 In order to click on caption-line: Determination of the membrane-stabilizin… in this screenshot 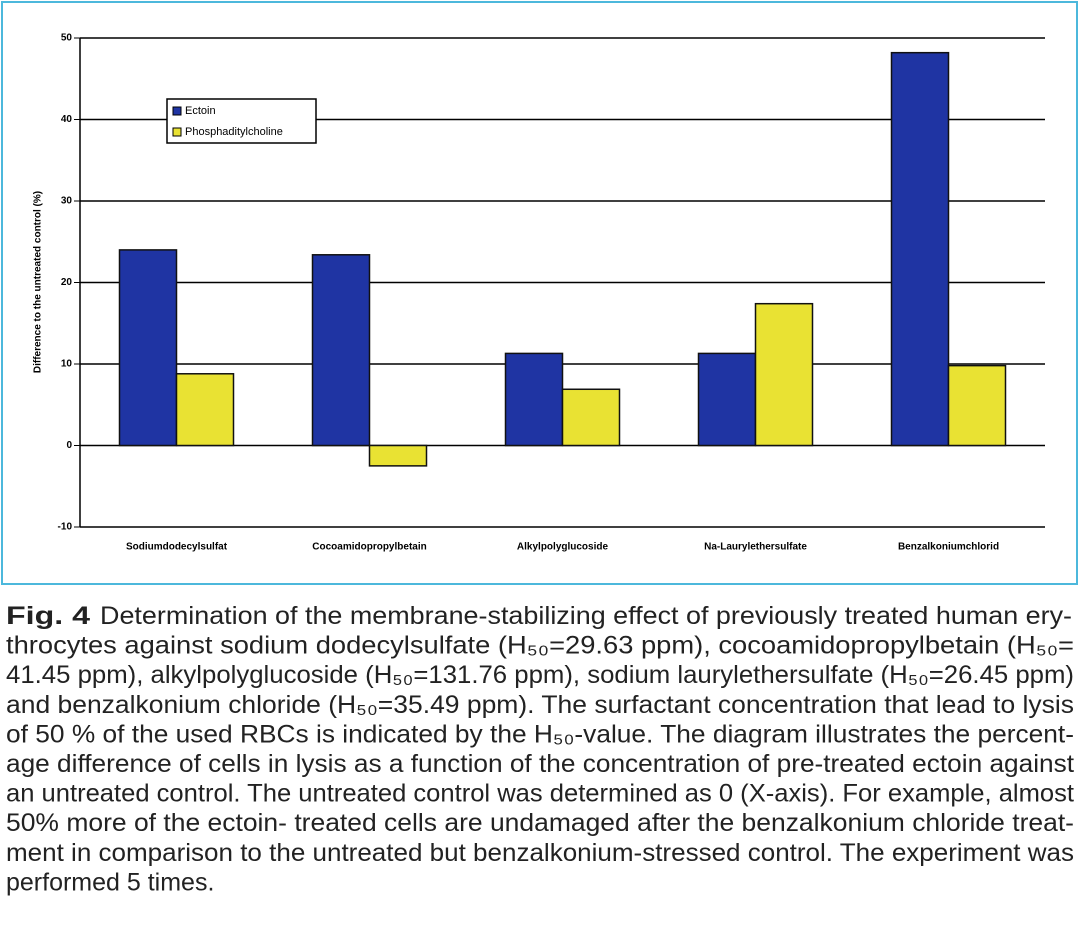, I will do `click(586, 616)`.